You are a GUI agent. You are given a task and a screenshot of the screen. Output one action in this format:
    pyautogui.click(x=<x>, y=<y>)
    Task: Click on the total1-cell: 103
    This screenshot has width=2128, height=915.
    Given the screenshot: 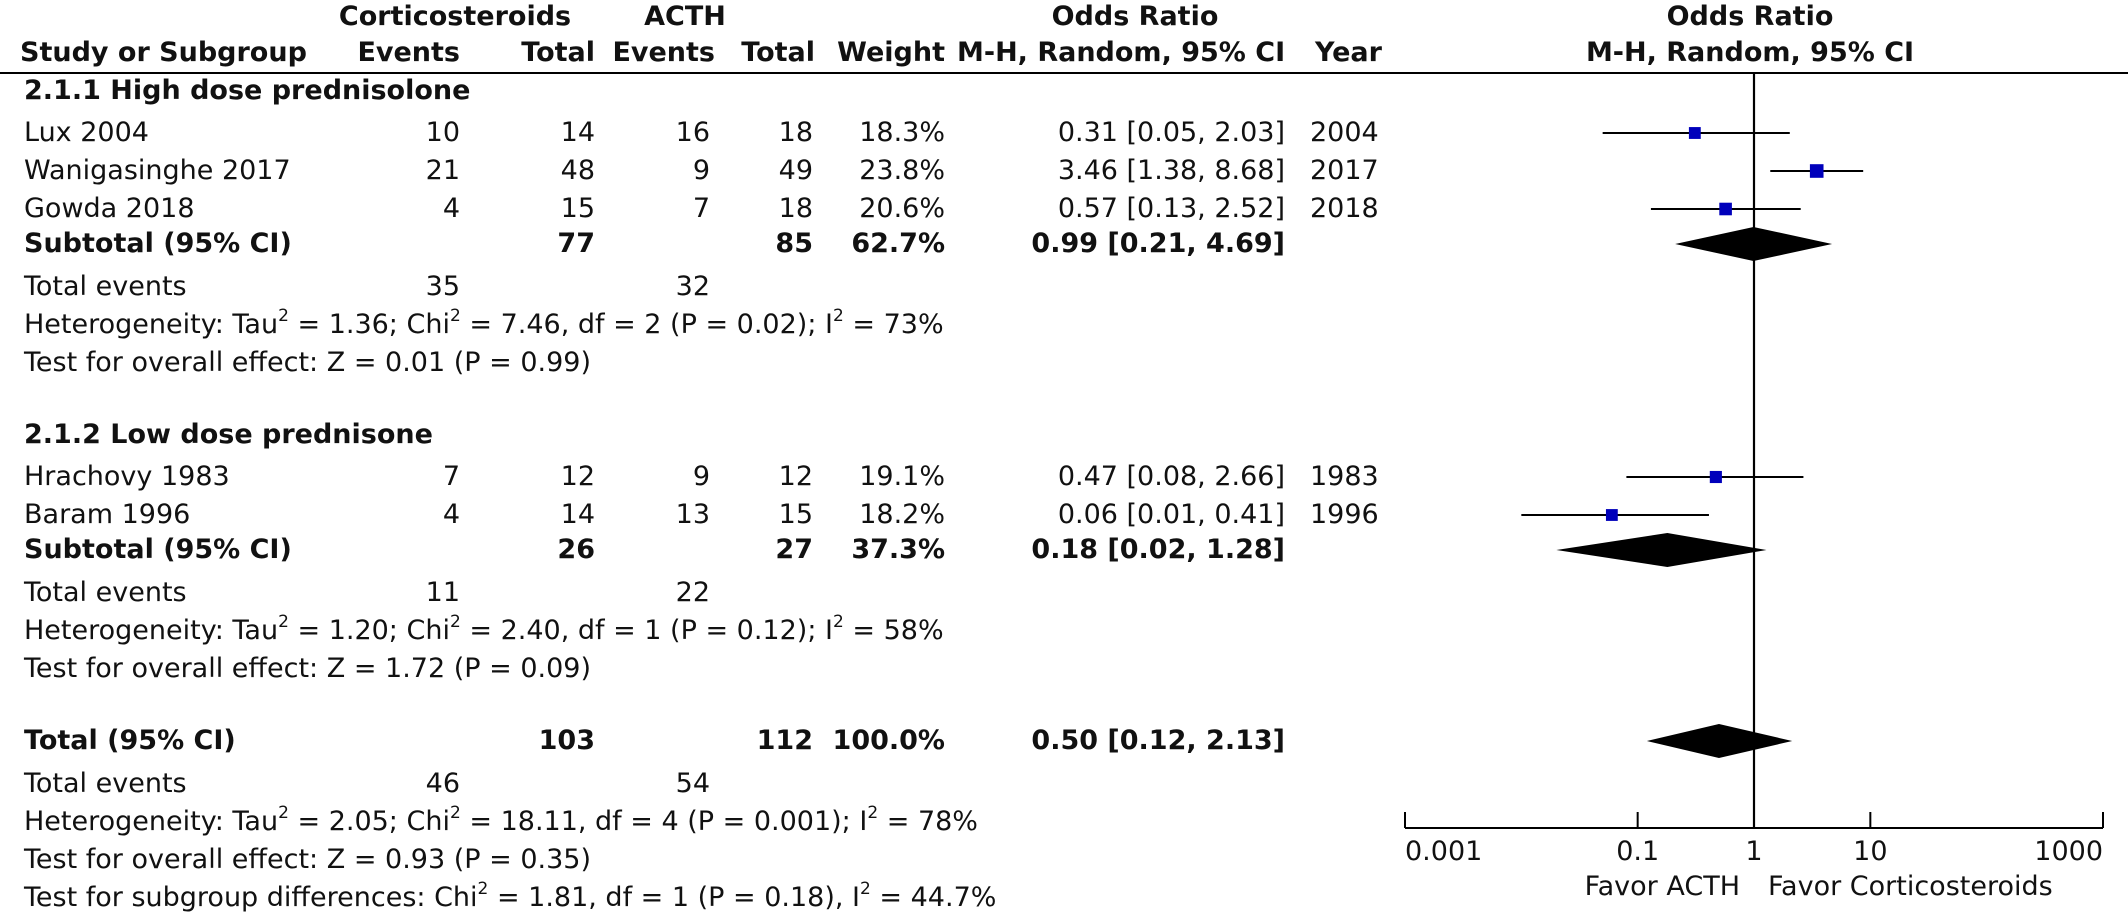 What is the action you would take?
    pyautogui.click(x=566, y=740)
    